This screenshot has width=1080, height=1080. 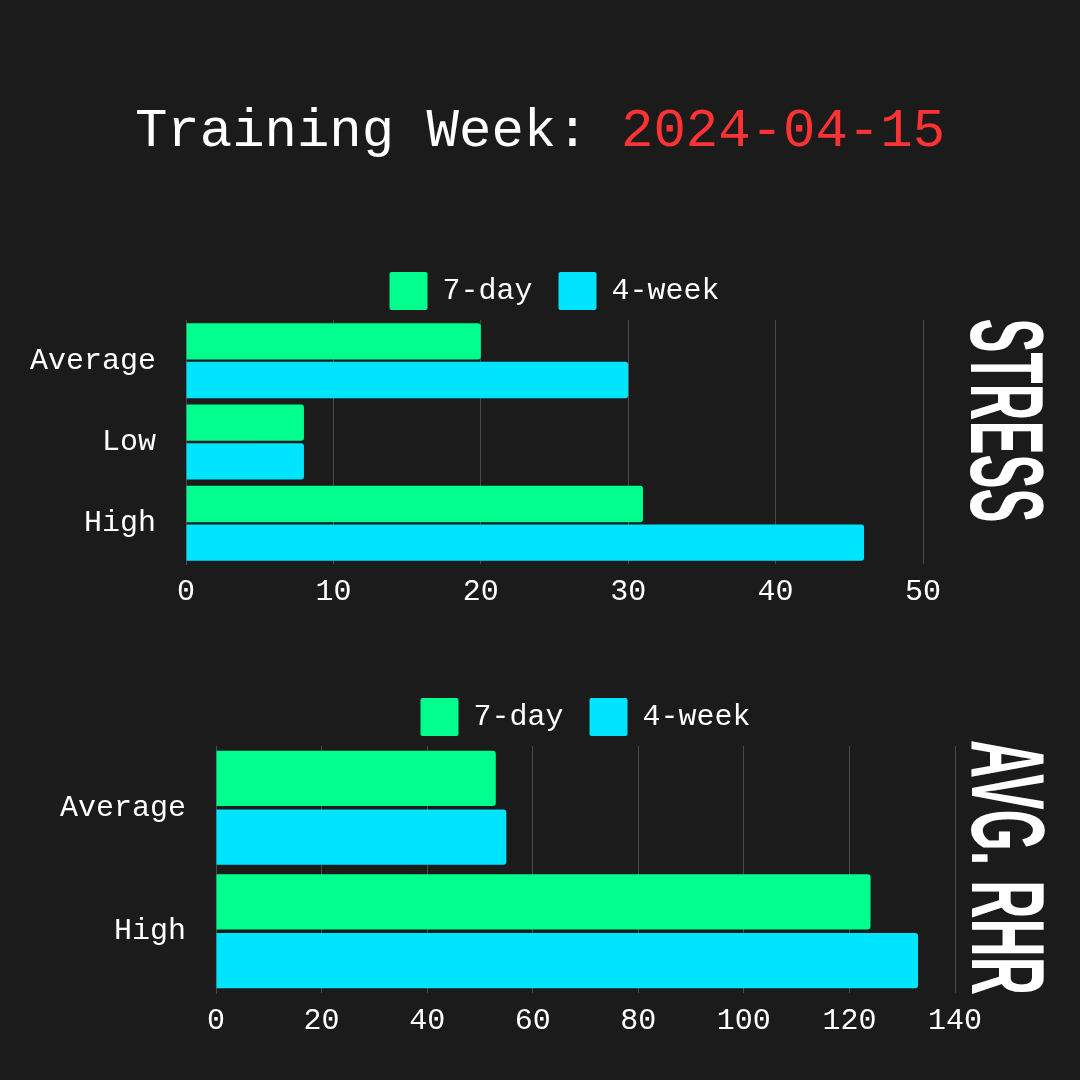 What do you see at coordinates (955, 1020) in the screenshot?
I see `x-tick-label: 140` at bounding box center [955, 1020].